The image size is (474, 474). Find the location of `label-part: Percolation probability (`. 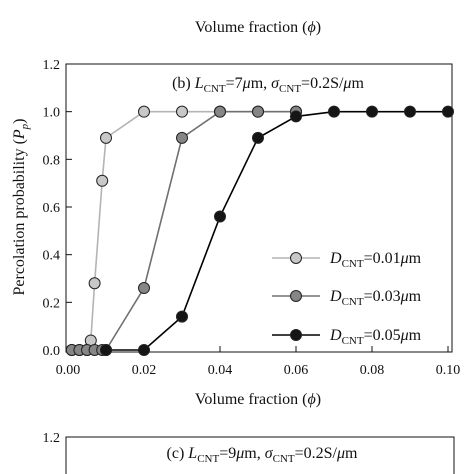

label-part: Percolation probability ( is located at coordinates (19, 217).